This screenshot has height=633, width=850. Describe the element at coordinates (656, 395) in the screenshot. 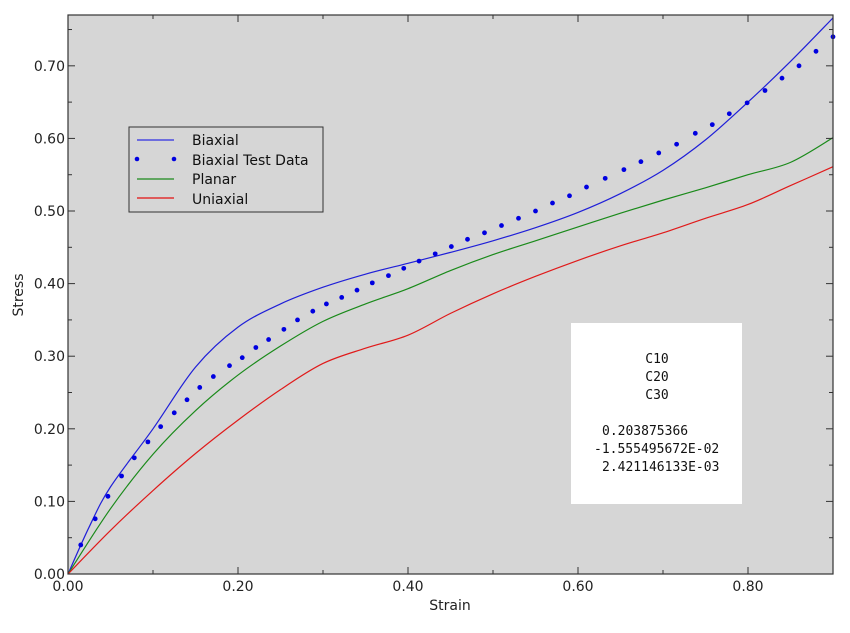

I see `coef-label: C30` at that location.